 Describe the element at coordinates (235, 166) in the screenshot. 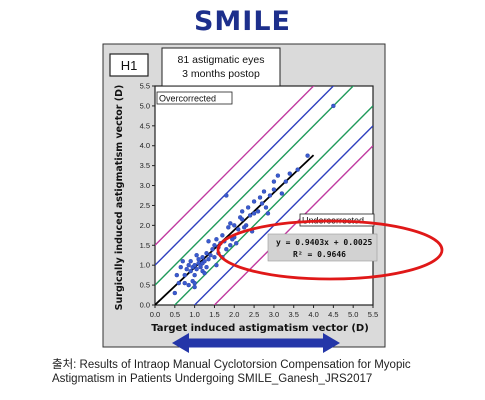

I see `reference-line-outer-upper` at that location.